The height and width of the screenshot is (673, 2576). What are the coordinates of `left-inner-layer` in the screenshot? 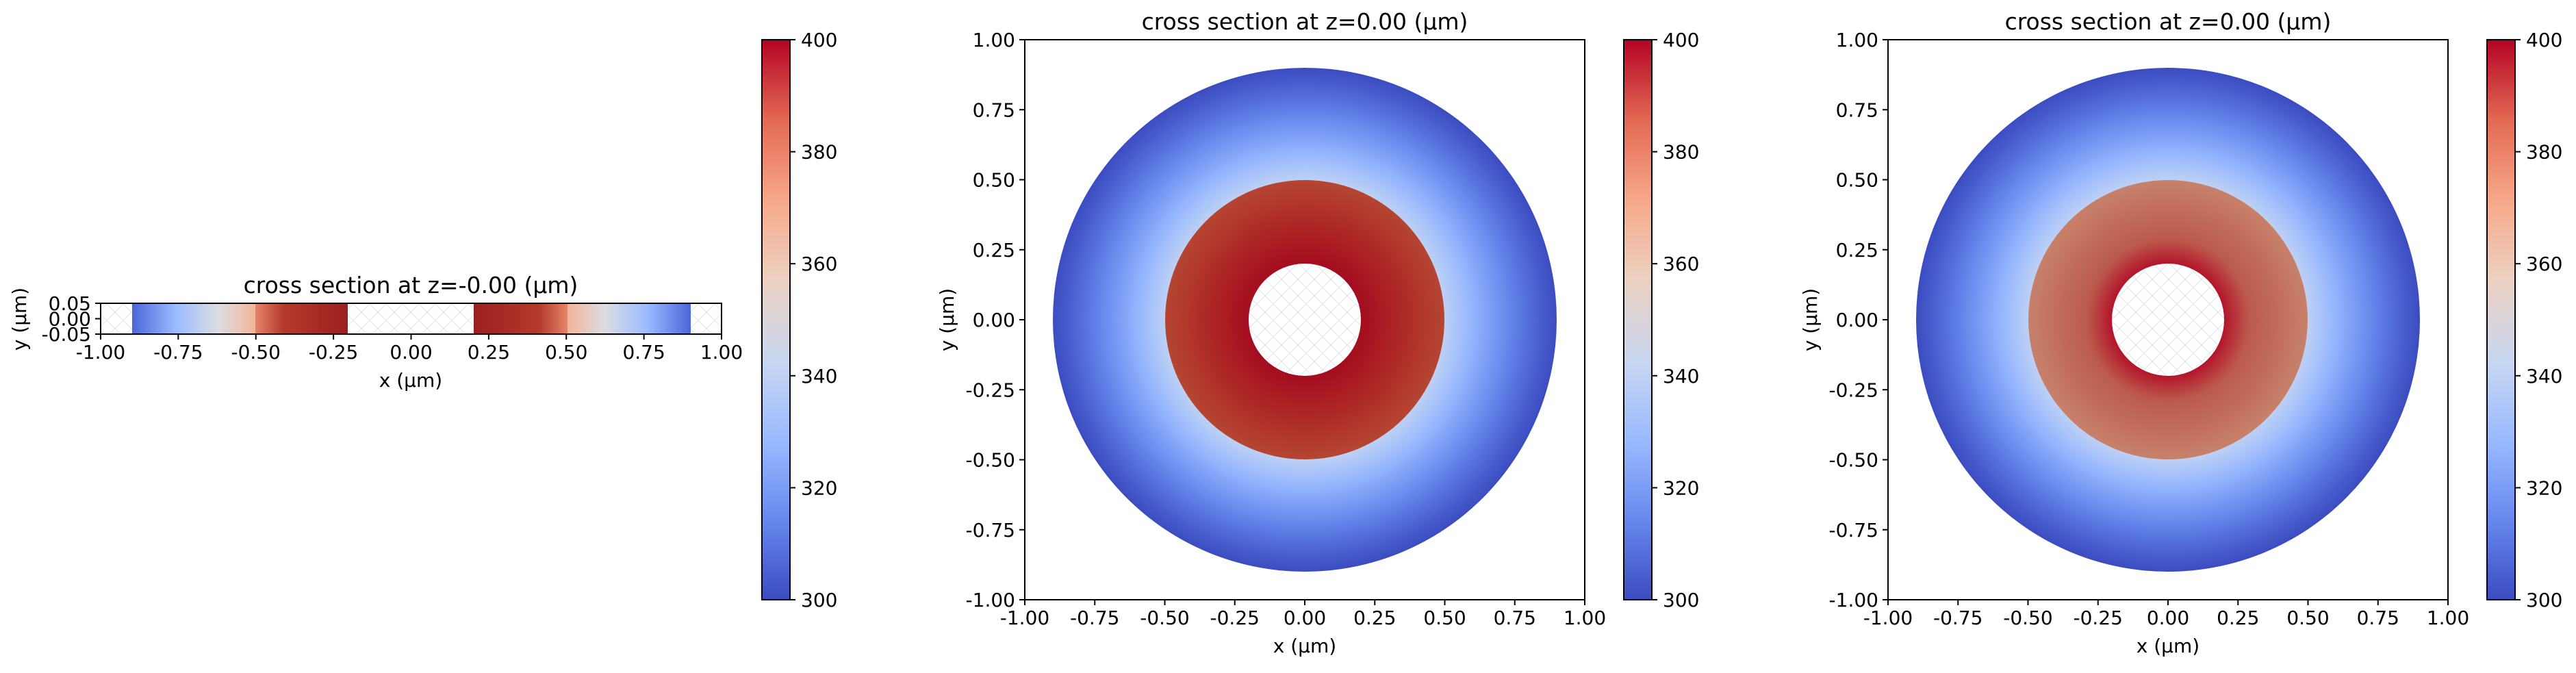 It's located at (301, 318).